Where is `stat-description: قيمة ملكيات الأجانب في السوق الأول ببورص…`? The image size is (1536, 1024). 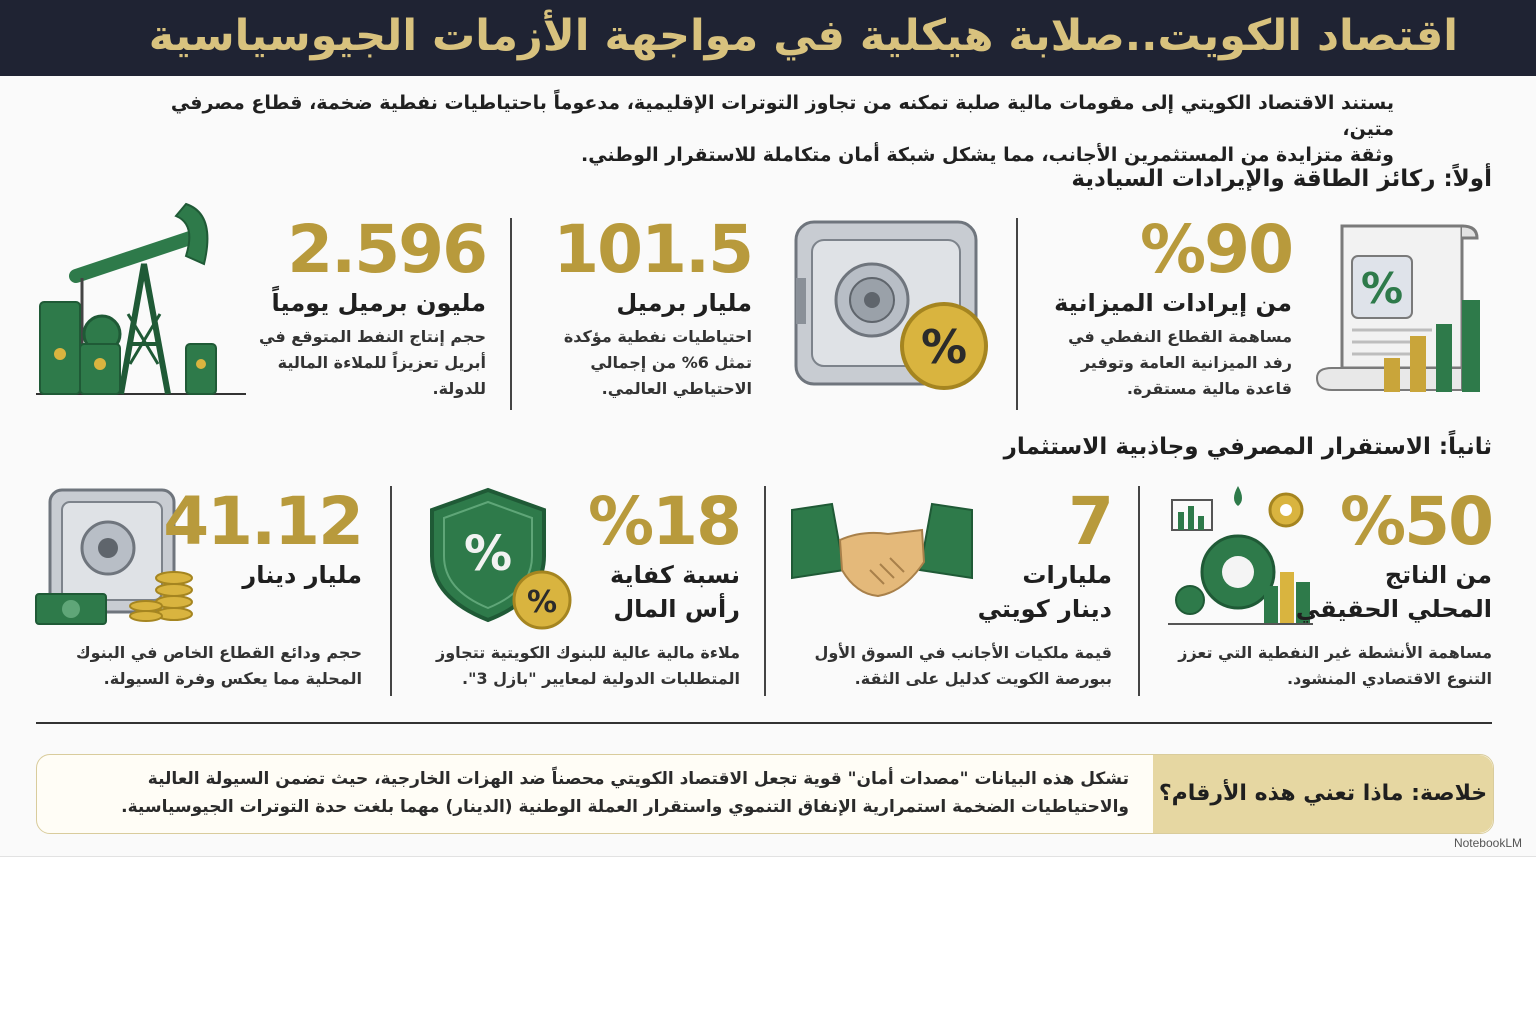 stat-description: قيمة ملكيات الأجانب في السوق الأول ببورص… is located at coordinates (963, 665).